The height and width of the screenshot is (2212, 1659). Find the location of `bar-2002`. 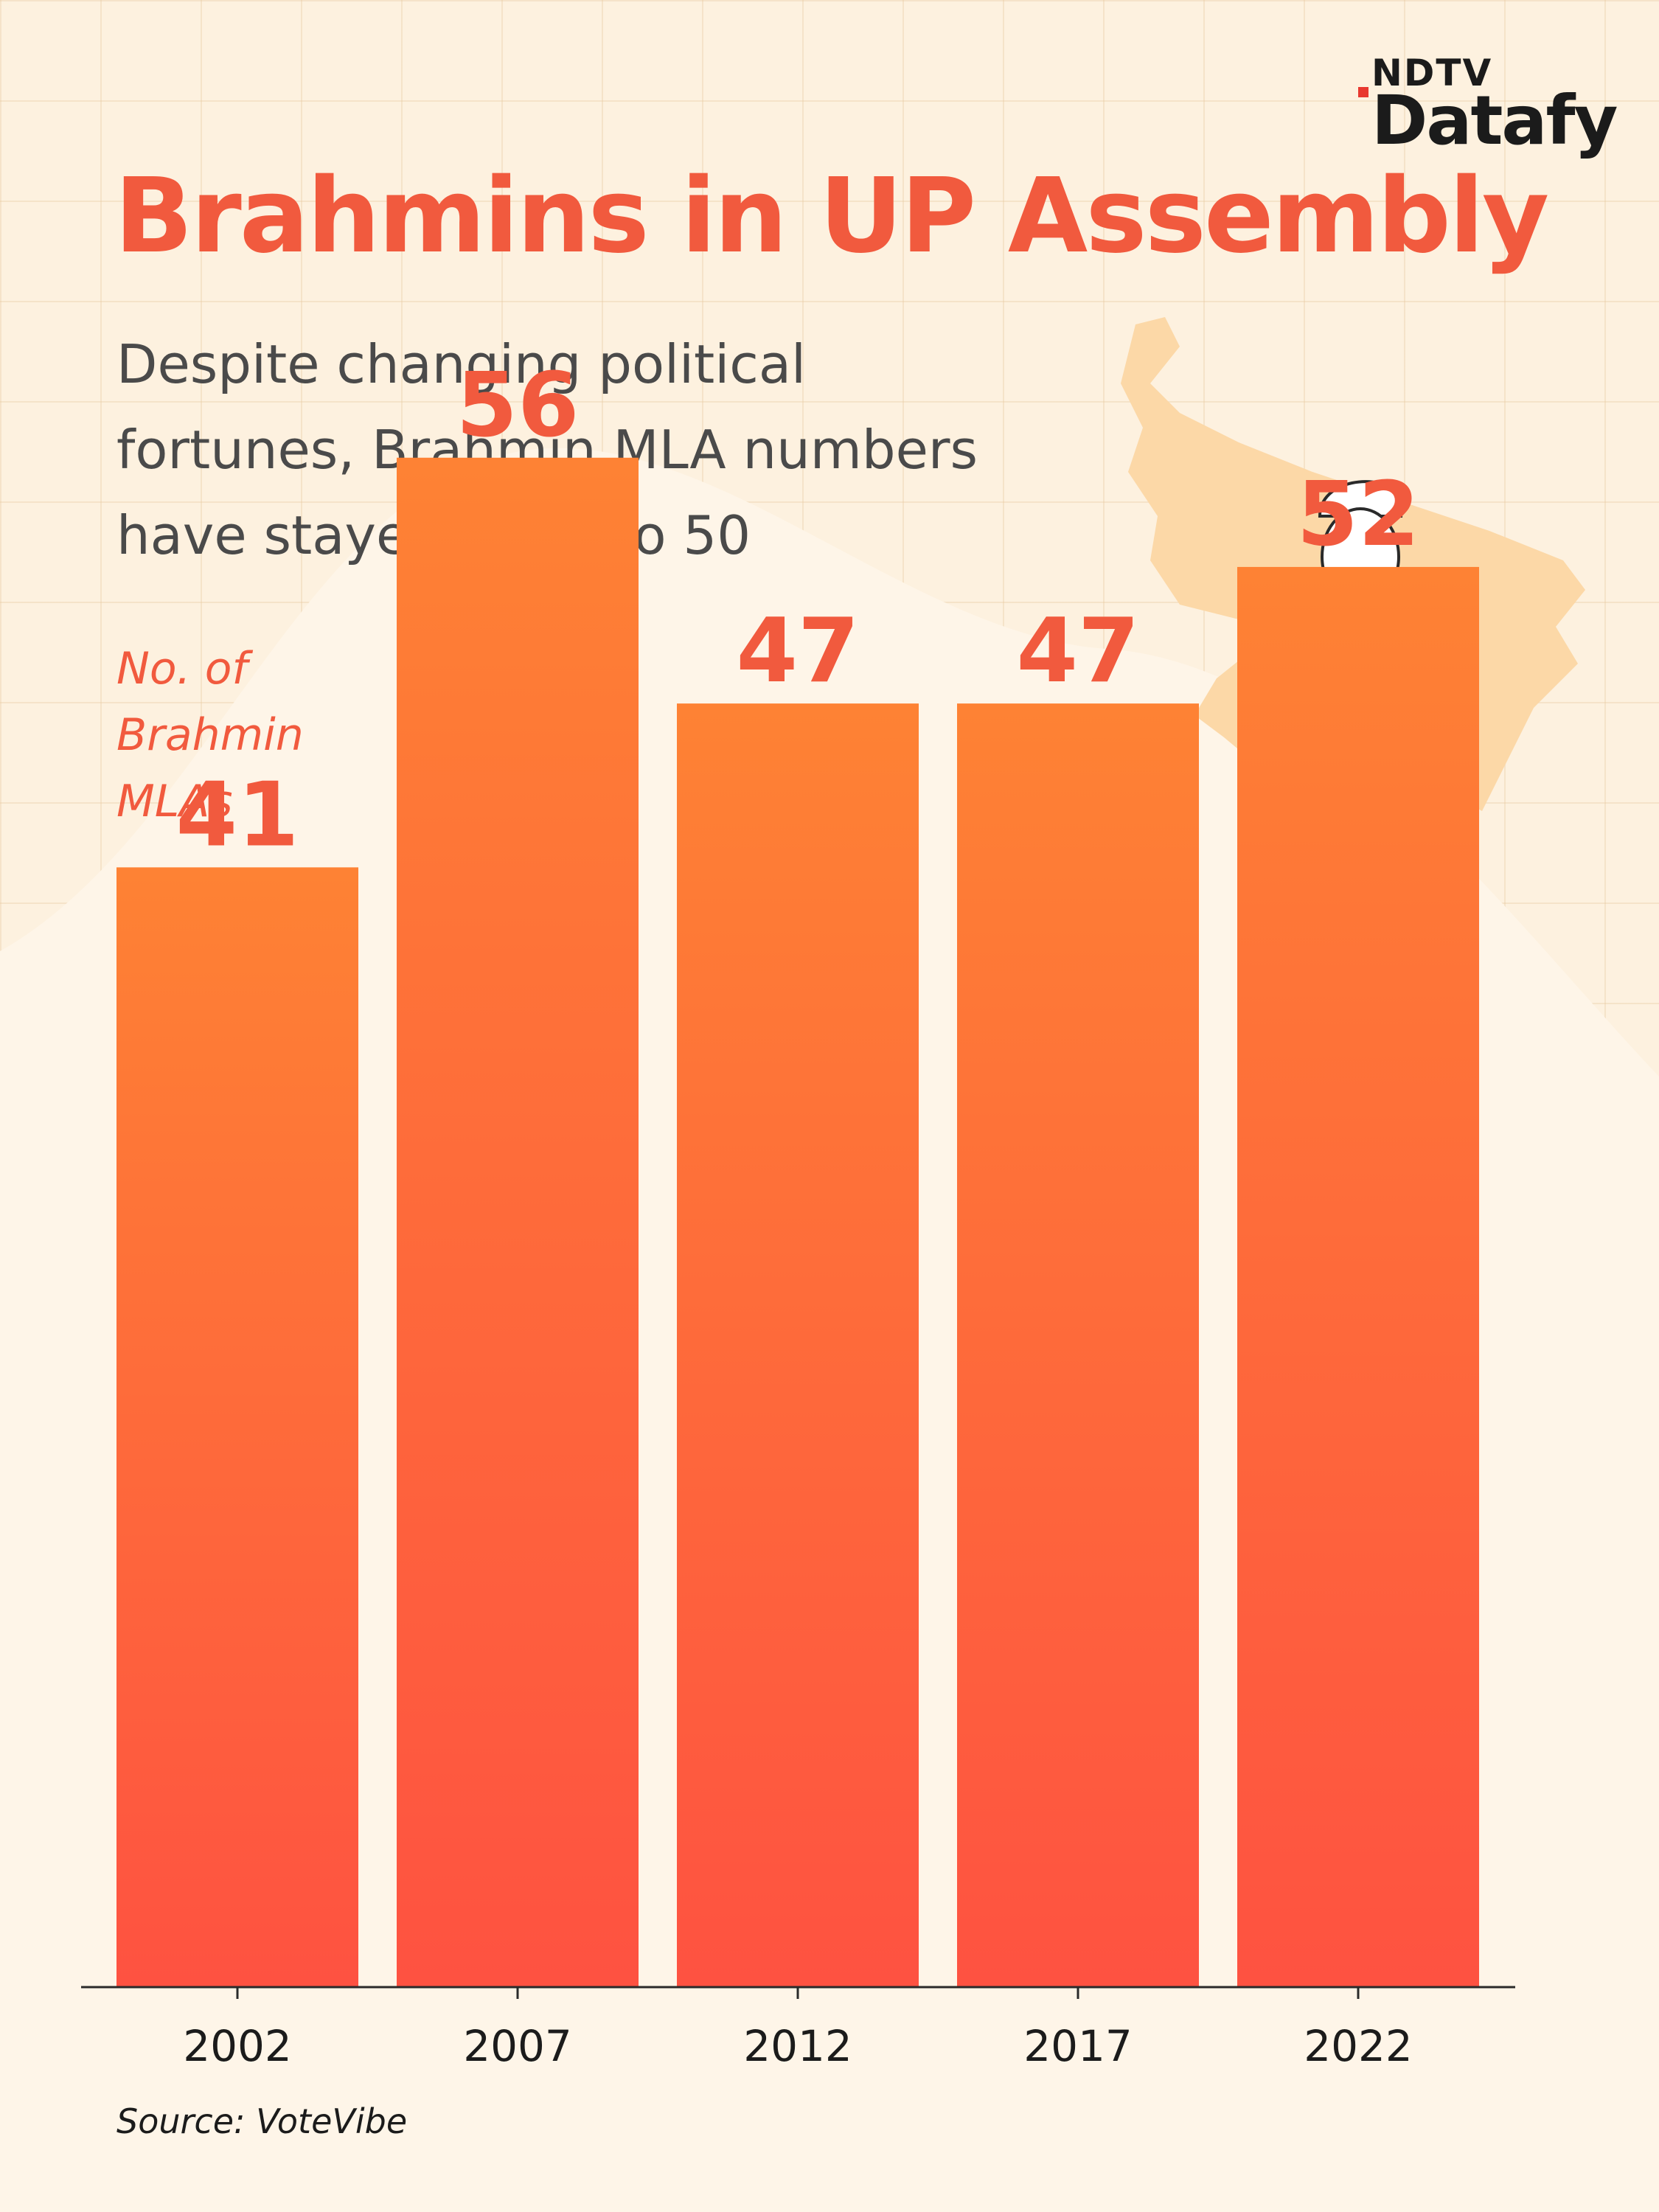

bar-2002 is located at coordinates (237, 1427).